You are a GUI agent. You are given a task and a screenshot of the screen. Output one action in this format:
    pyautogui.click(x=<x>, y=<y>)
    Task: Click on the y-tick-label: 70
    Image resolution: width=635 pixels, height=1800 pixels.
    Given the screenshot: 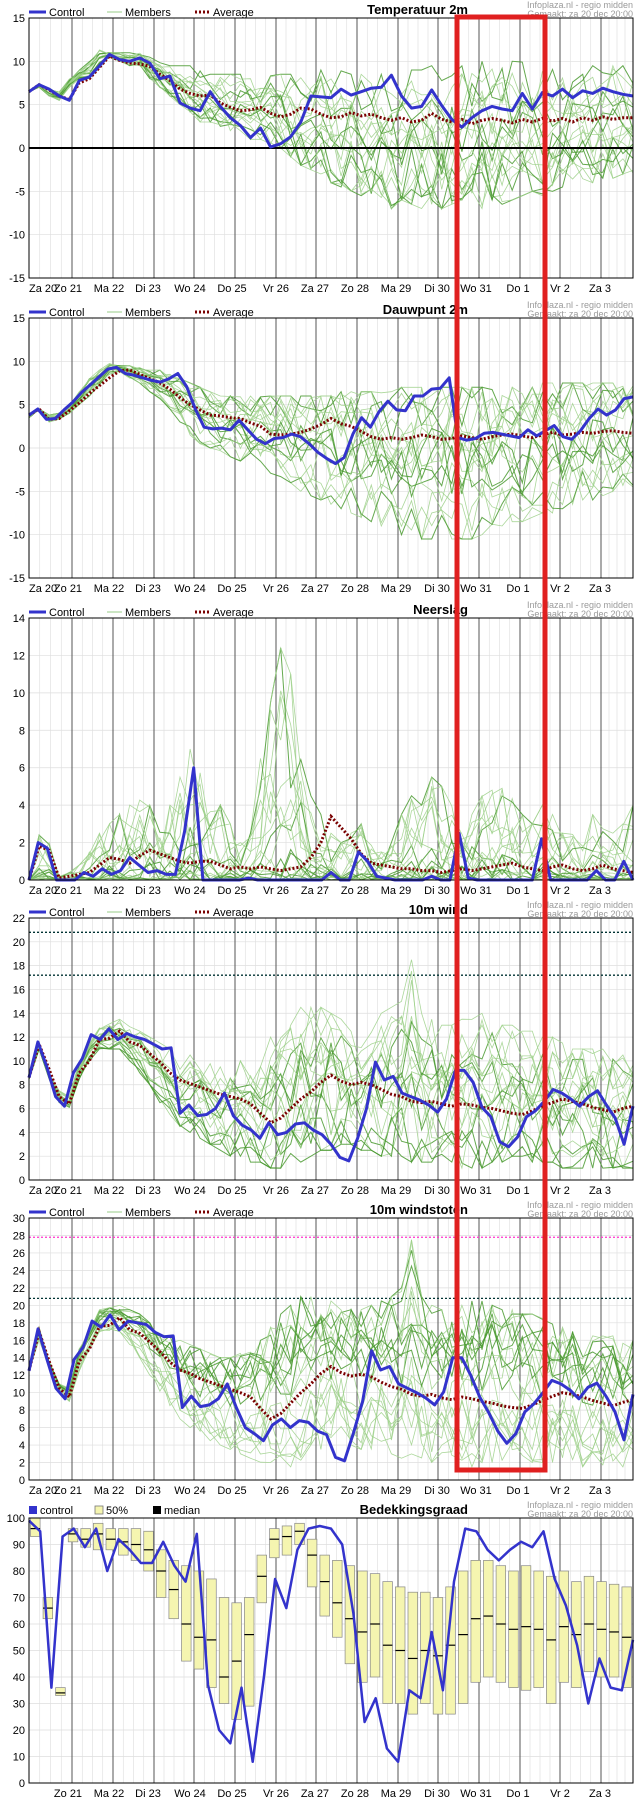 What is the action you would take?
    pyautogui.click(x=19, y=1599)
    